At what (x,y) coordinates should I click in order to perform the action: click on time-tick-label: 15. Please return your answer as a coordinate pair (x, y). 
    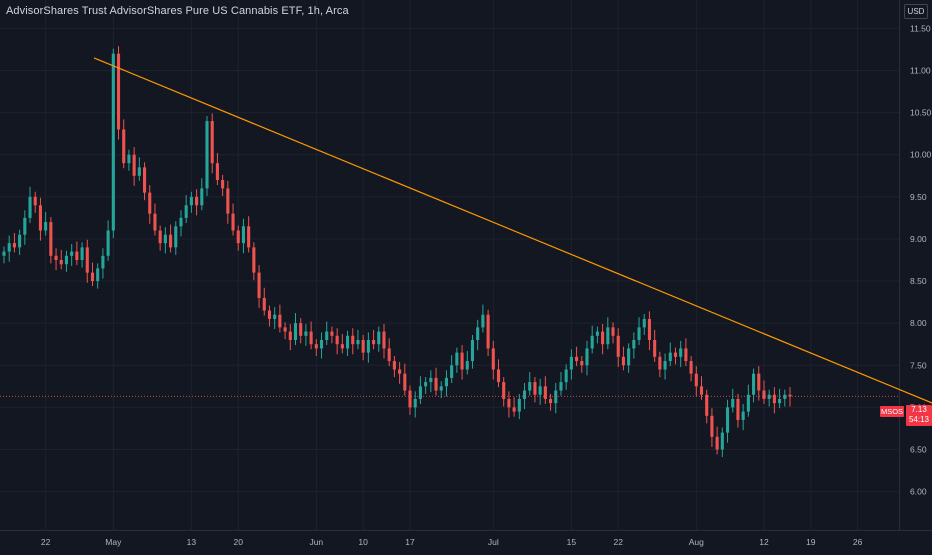
    Looking at the image, I should click on (572, 542).